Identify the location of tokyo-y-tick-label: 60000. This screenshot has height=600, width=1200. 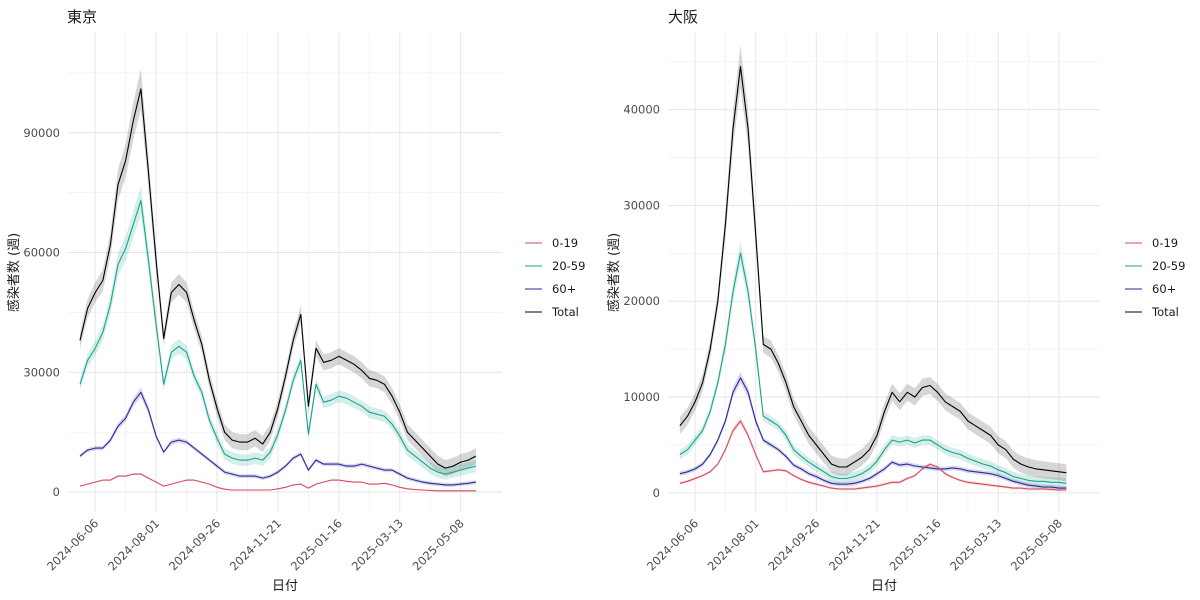
(41, 253).